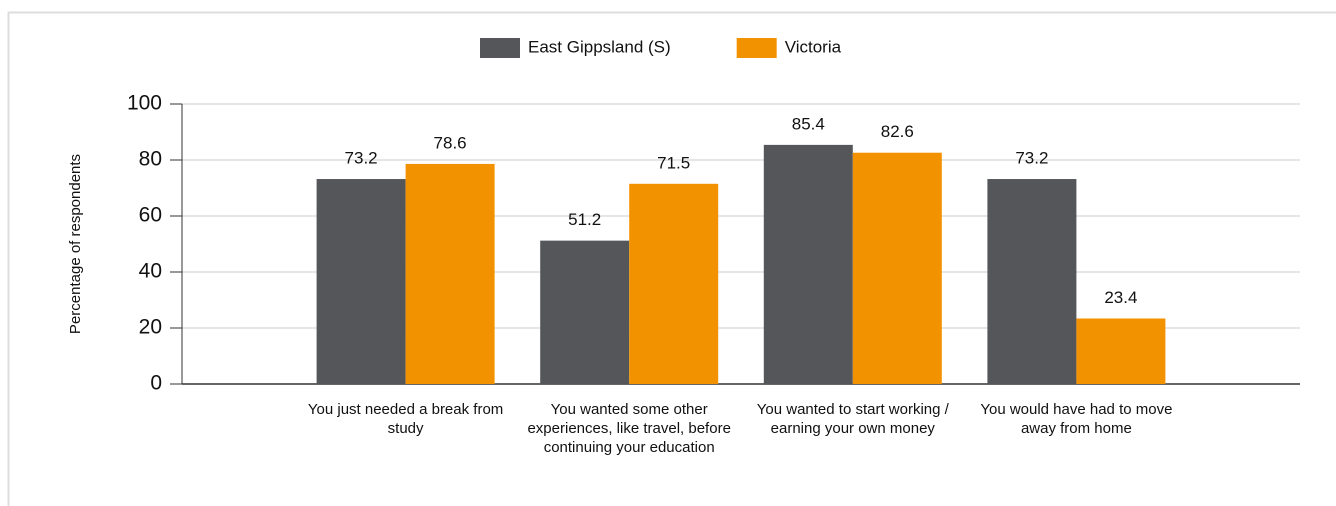 Image resolution: width=1336 pixels, height=506 pixels. I want to click on y-tick-label: 80, so click(150, 159).